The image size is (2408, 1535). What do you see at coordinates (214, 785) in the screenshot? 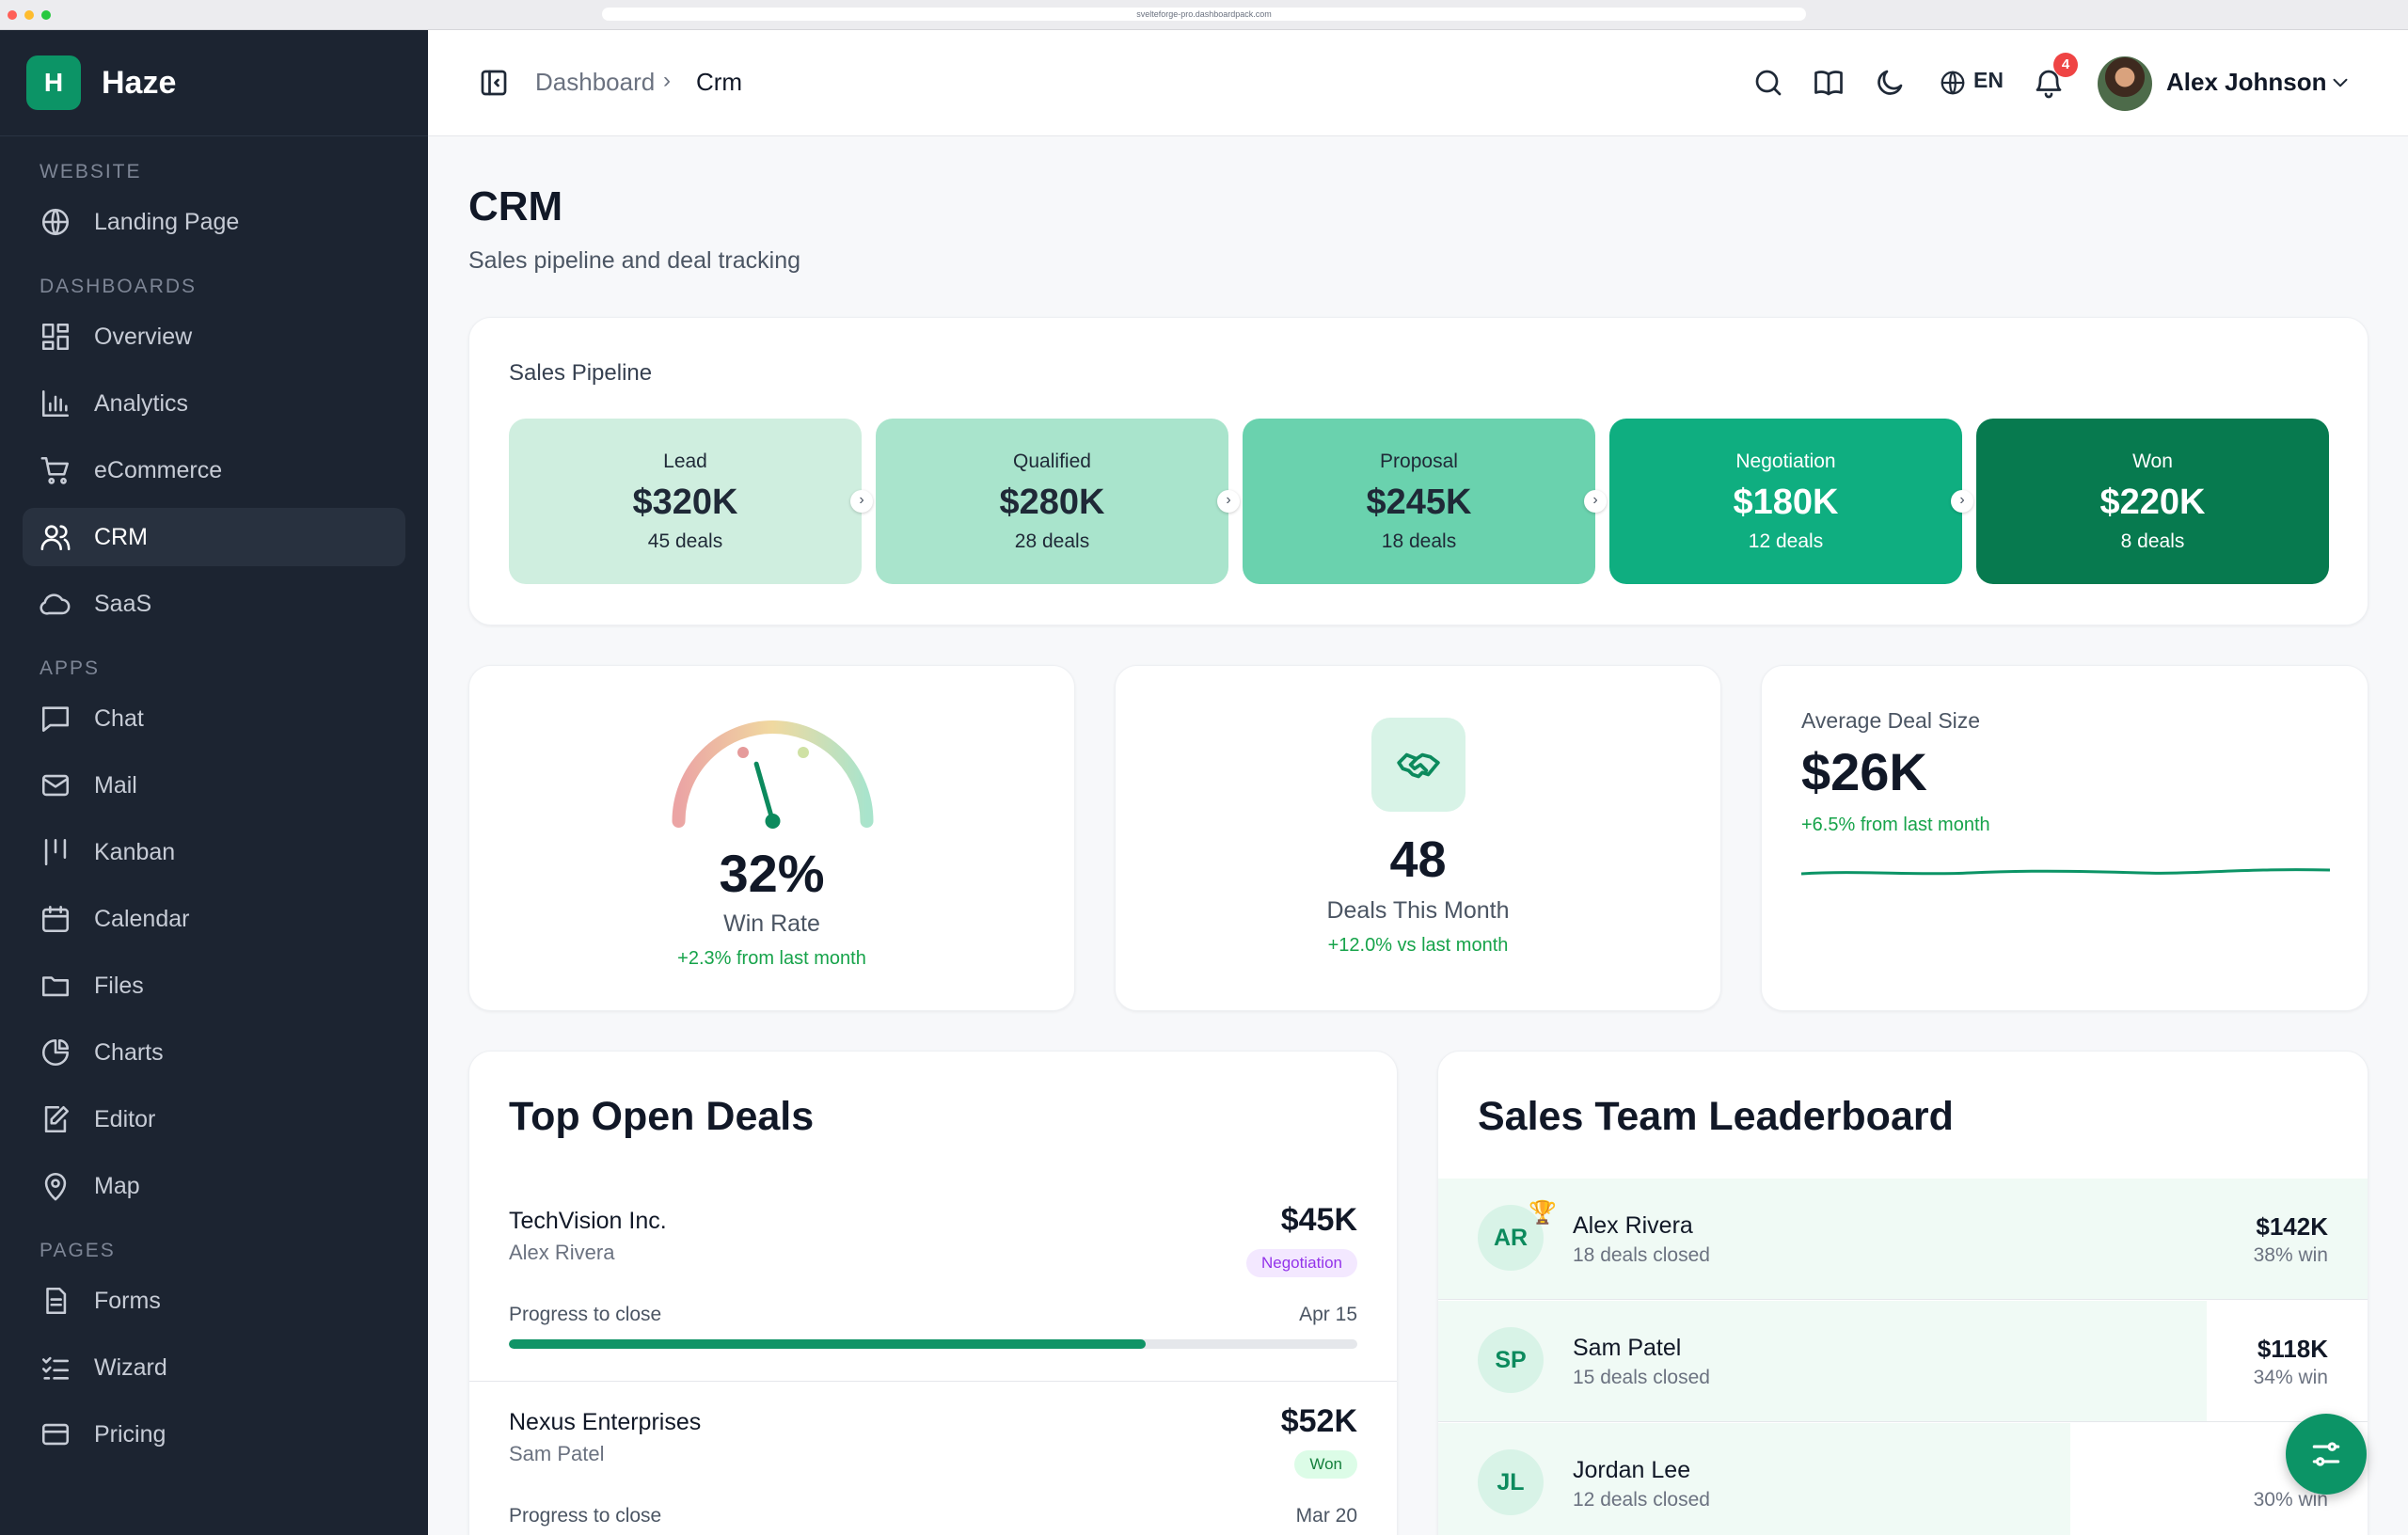
I see `sidebar-item-mail: Mail` at bounding box center [214, 785].